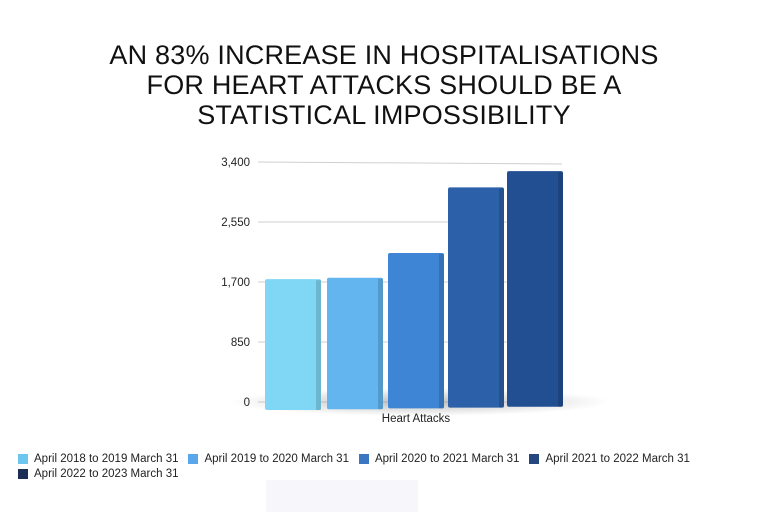 This screenshot has height=512, width=768. Describe the element at coordinates (235, 283) in the screenshot. I see `y-tick-label: 1,700` at that location.